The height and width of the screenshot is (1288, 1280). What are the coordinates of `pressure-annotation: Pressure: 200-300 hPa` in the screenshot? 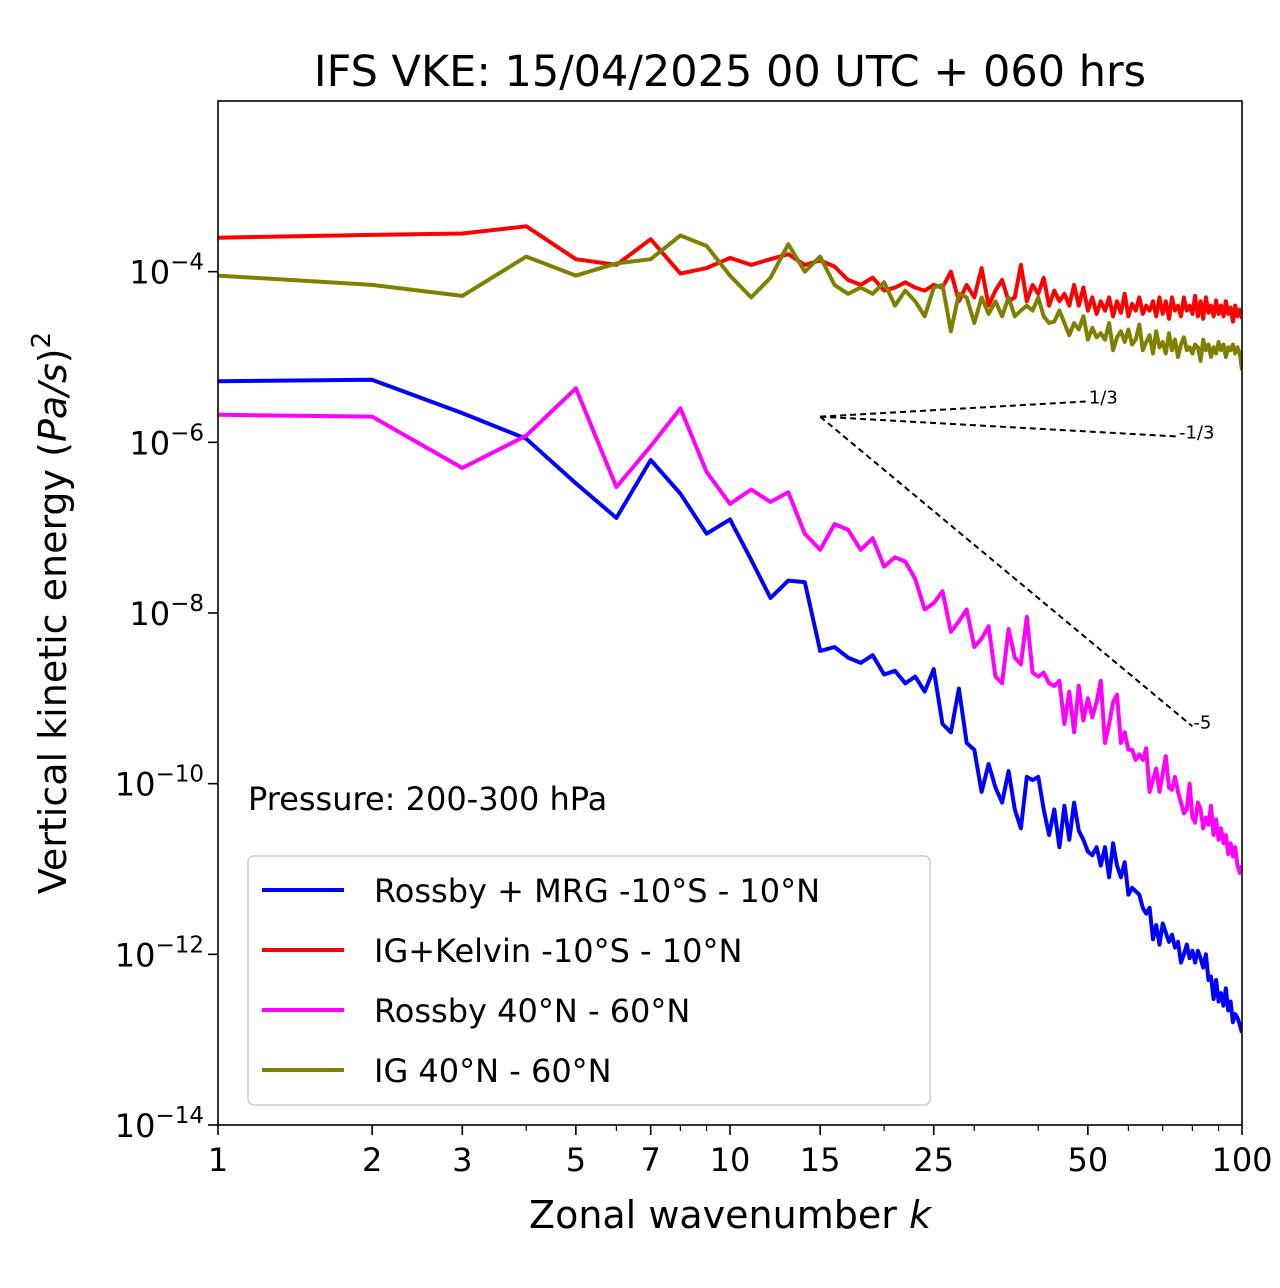 It's located at (427, 799).